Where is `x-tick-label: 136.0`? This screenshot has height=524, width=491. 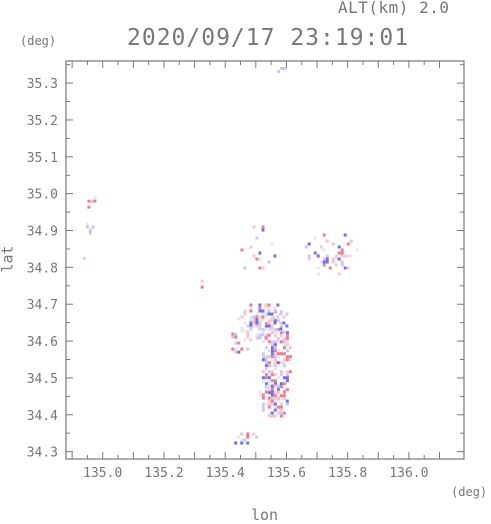
x-tick-label: 136.0 is located at coordinates (408, 473).